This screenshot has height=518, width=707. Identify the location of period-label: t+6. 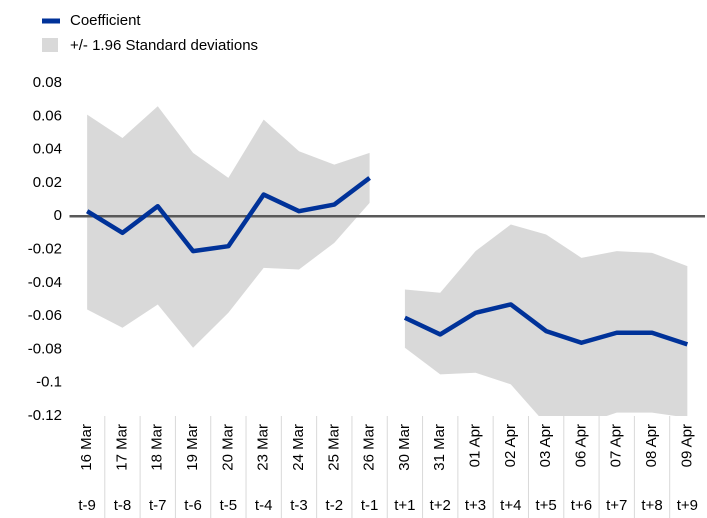
(581, 505).